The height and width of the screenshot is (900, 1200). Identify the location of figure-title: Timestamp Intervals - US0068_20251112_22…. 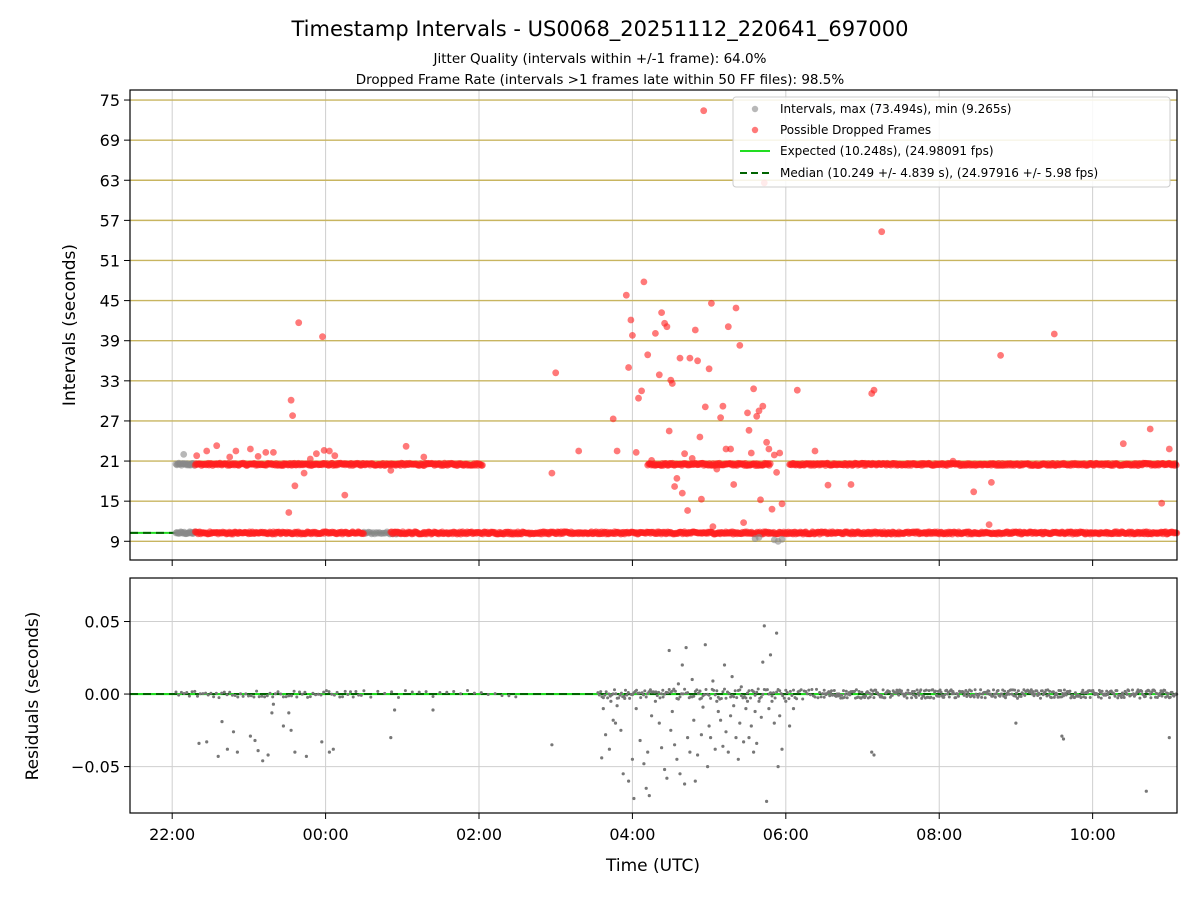
(599, 29).